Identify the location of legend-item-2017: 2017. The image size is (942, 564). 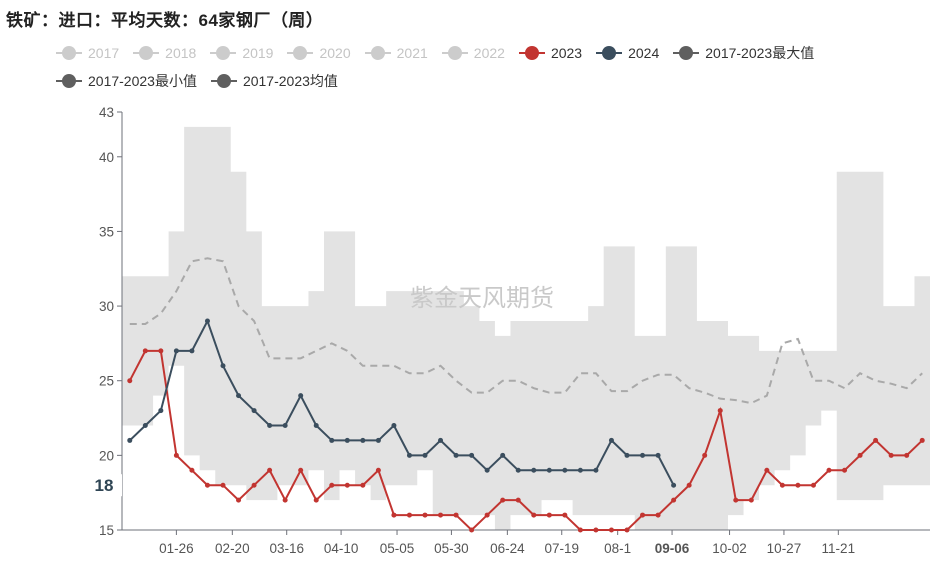
(87, 53).